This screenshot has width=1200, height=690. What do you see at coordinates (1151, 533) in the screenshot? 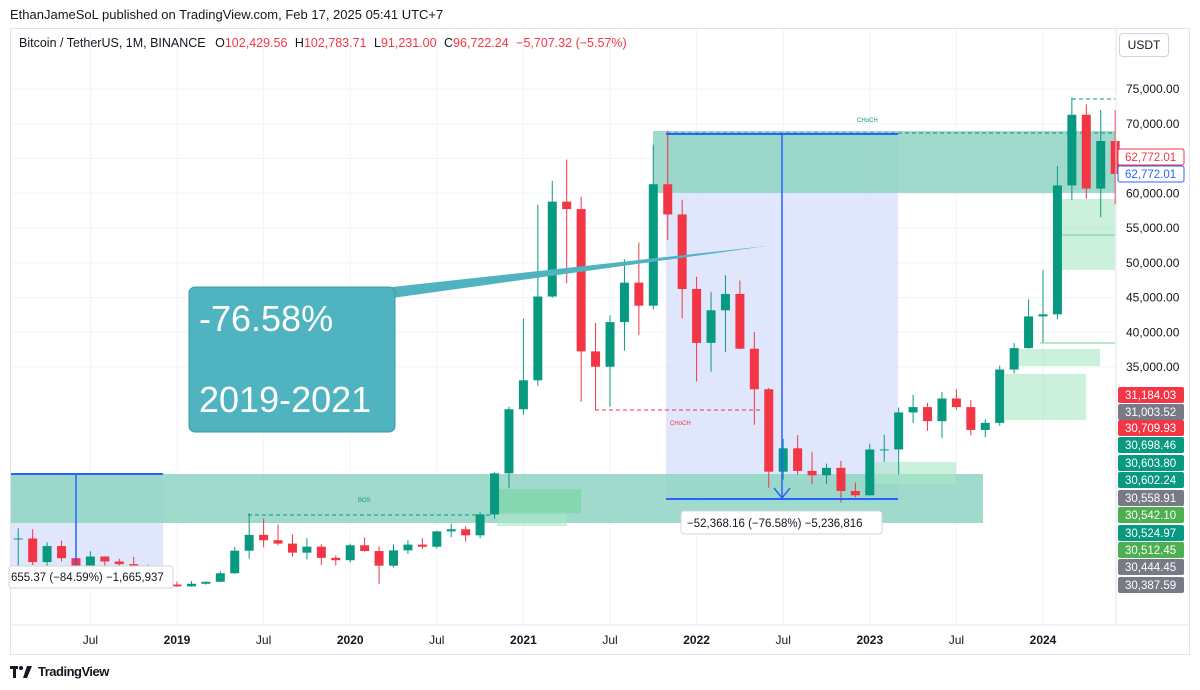
I see `price-label-tag: 30,524.97` at bounding box center [1151, 533].